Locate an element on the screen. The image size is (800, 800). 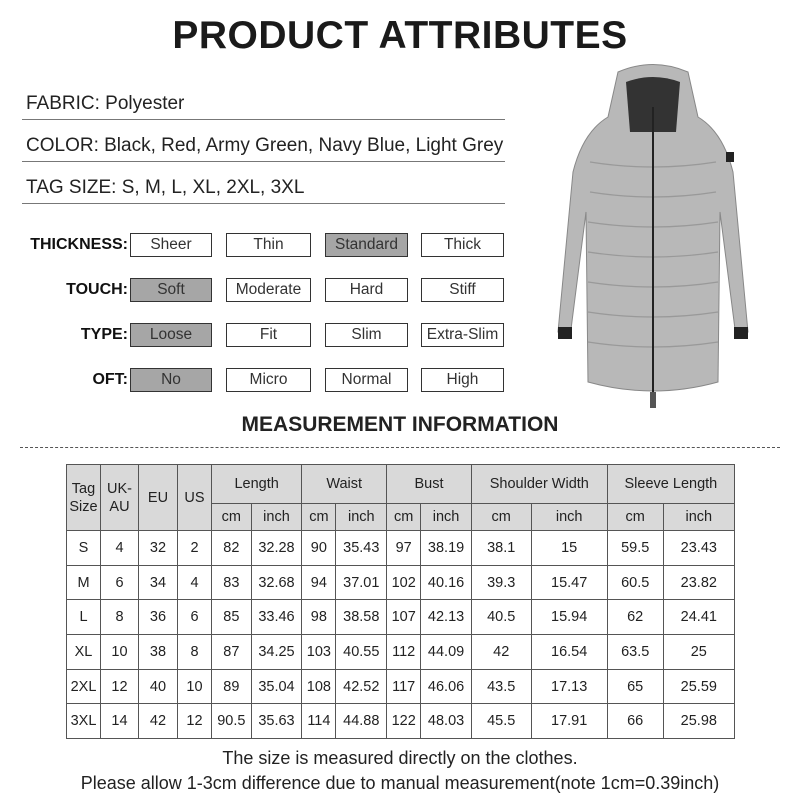
option-box: Loose is located at coordinates (171, 335).